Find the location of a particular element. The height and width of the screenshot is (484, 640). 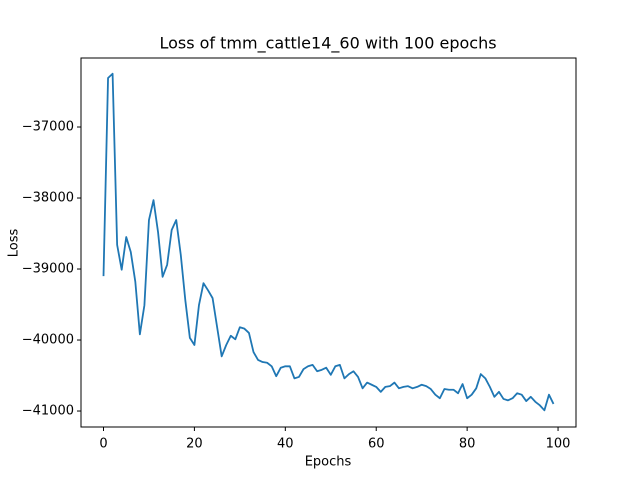

y-tick-label: −41000 is located at coordinates (48, 411).